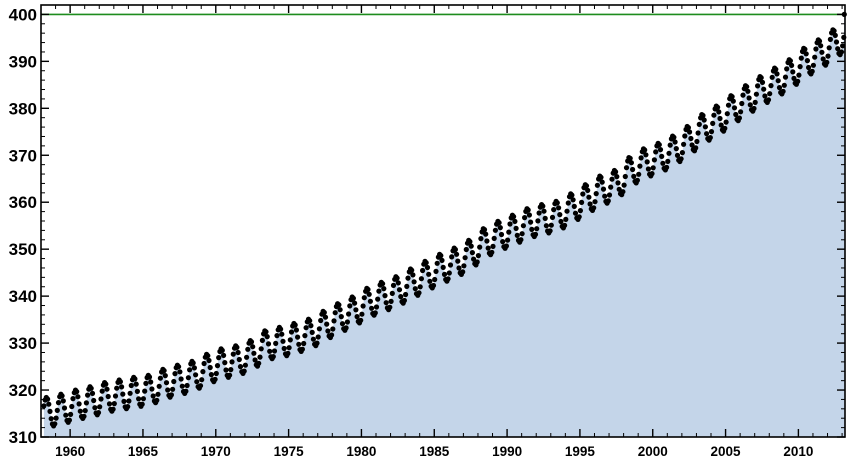 The height and width of the screenshot is (463, 848). Describe the element at coordinates (23, 61) in the screenshot. I see `y-tick-label: 390` at that location.